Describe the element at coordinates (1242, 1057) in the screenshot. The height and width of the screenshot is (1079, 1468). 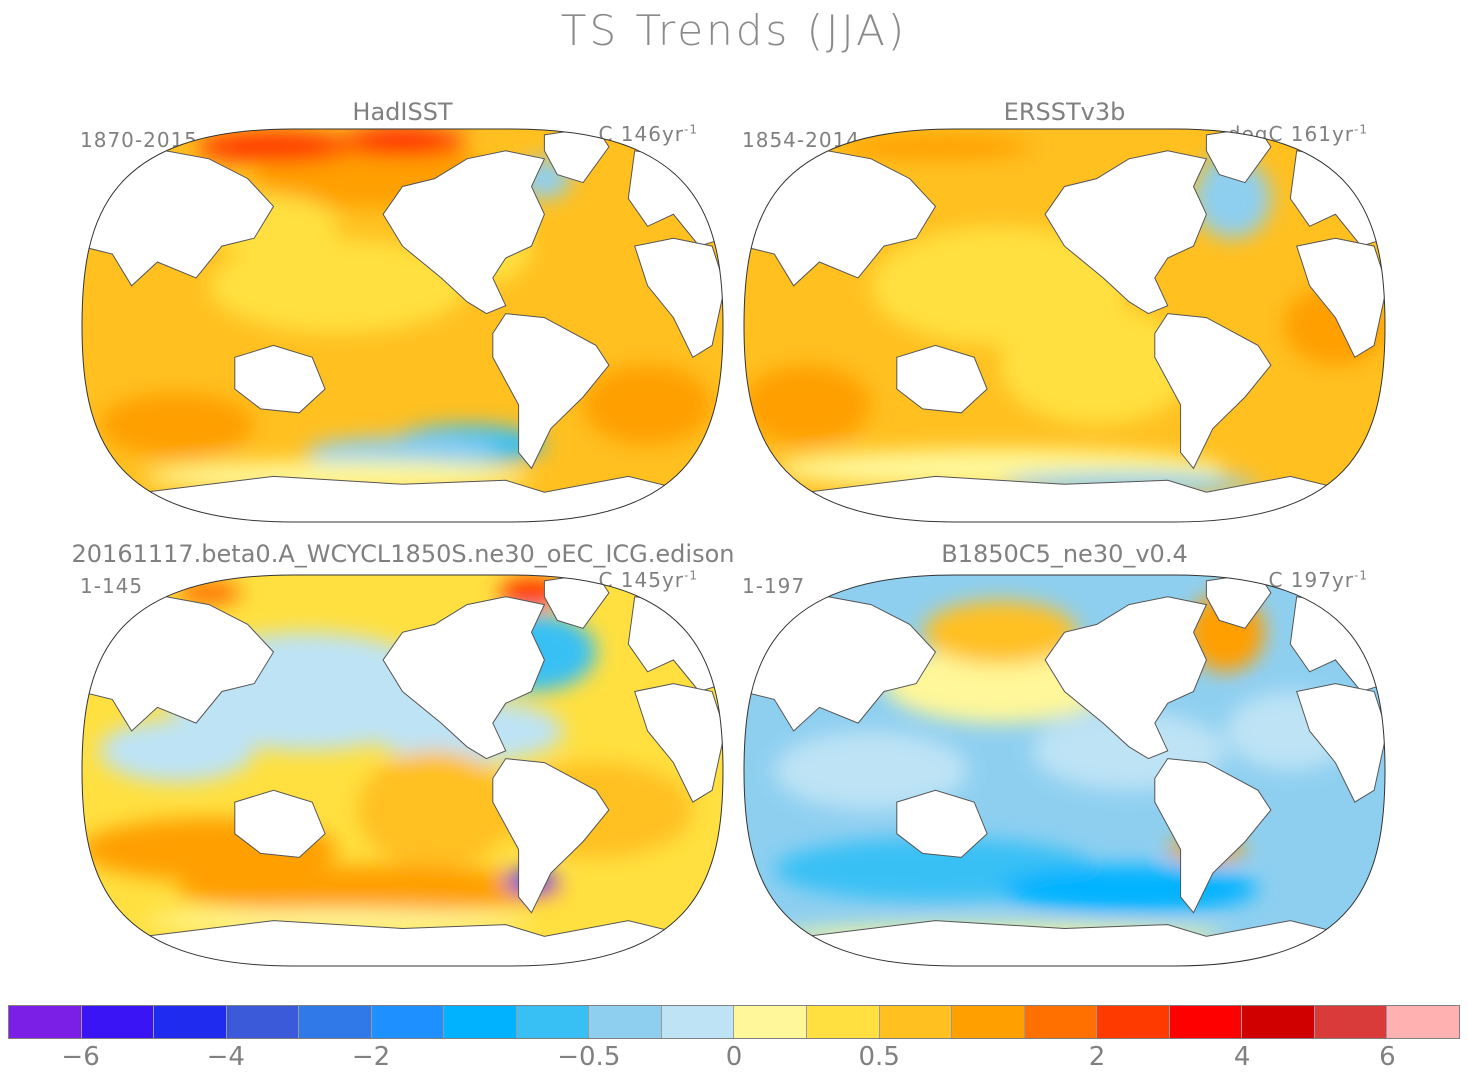
I see `colorbar-label: 4` at that location.